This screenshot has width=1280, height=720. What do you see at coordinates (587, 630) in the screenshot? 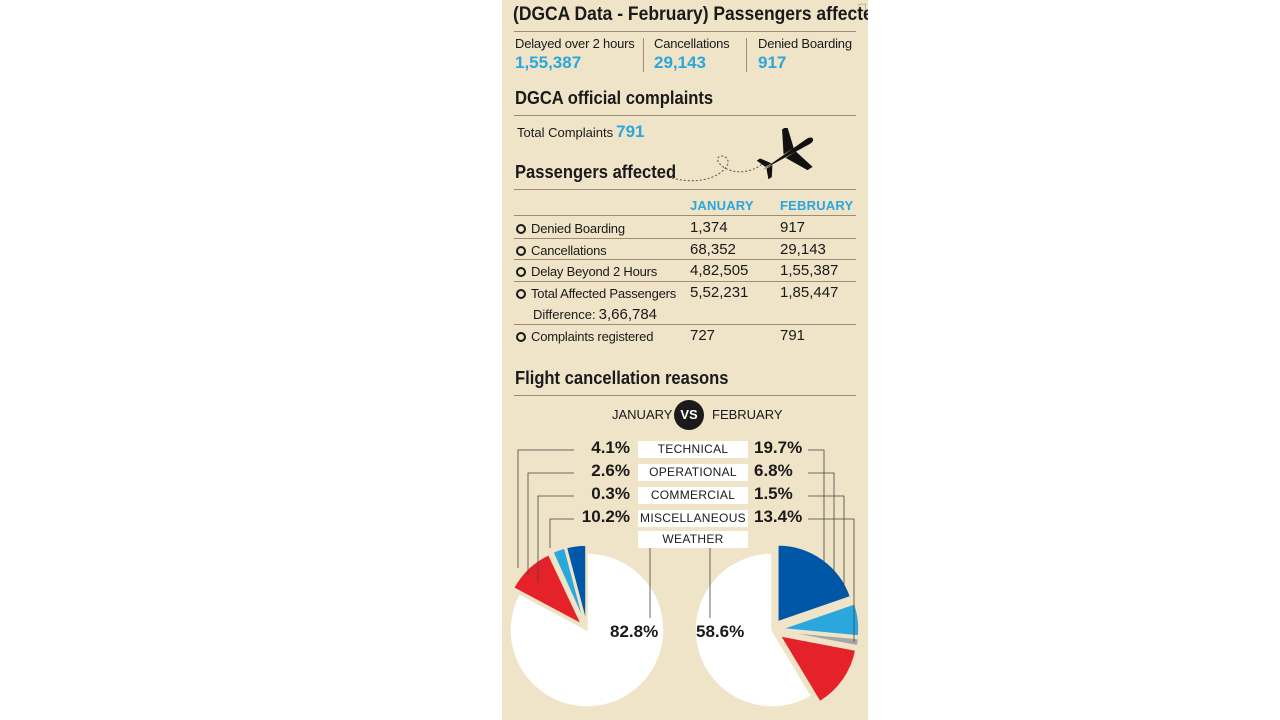
I see `pie-slice-january-weather` at bounding box center [587, 630].